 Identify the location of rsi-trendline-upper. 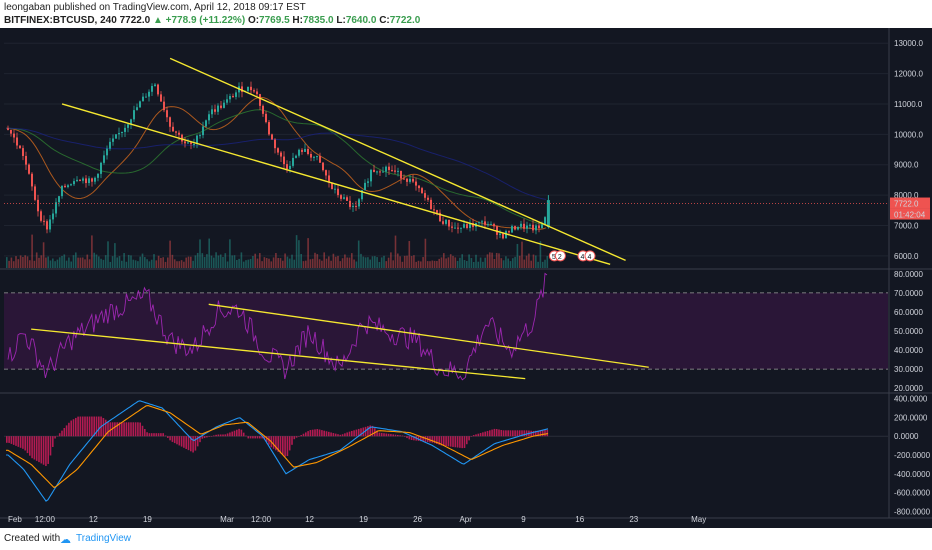
(428, 335).